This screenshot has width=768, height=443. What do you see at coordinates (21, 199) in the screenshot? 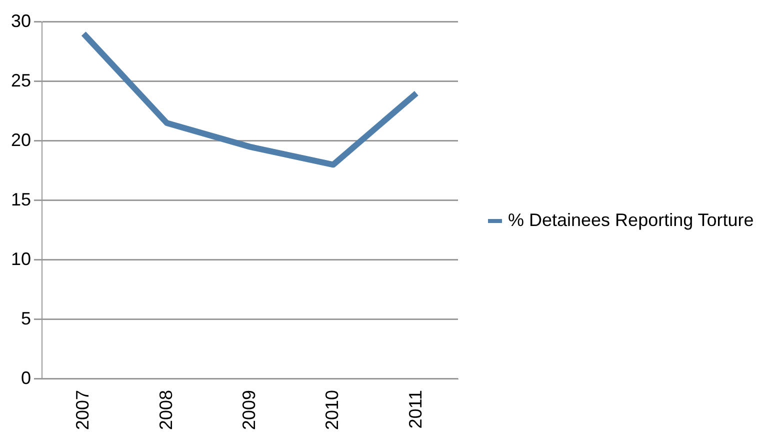
I see `y-tick-label: 15` at bounding box center [21, 199].